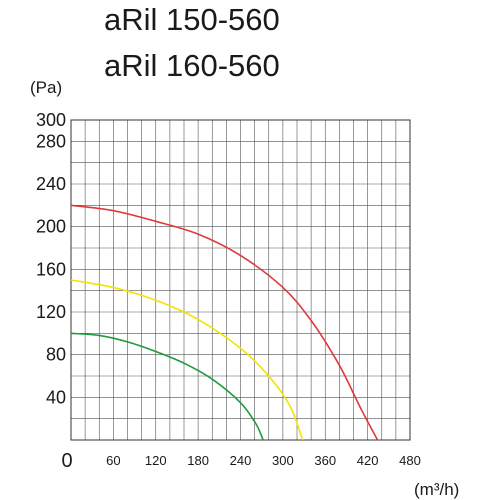 The height and width of the screenshot is (500, 500). Describe the element at coordinates (410, 460) in the screenshot. I see `x-tick-label: 480` at that location.